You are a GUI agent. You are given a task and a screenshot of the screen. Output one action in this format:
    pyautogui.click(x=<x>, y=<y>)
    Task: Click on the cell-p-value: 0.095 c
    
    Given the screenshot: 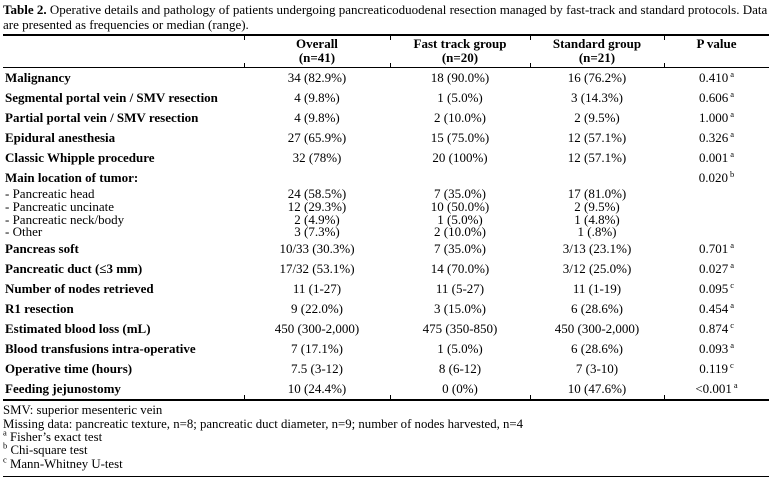 What is the action you would take?
    pyautogui.click(x=716, y=288)
    